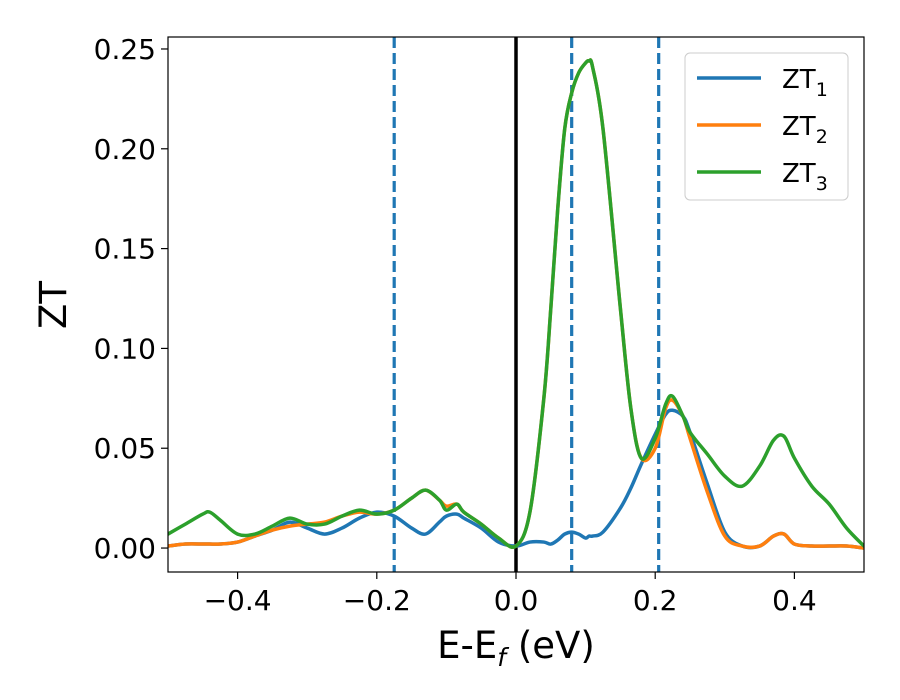 The image size is (900, 700). I want to click on x-axis: −0.4 −0.2 0.0 0.2 0.4, so click(510, 594).